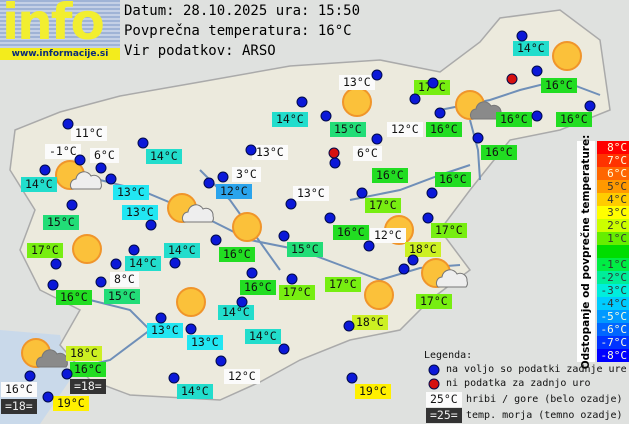 The width and height of the screenshot is (629, 424). What do you see at coordinates (52, 23) in the screenshot?
I see `logo-text: info` at bounding box center [52, 23].